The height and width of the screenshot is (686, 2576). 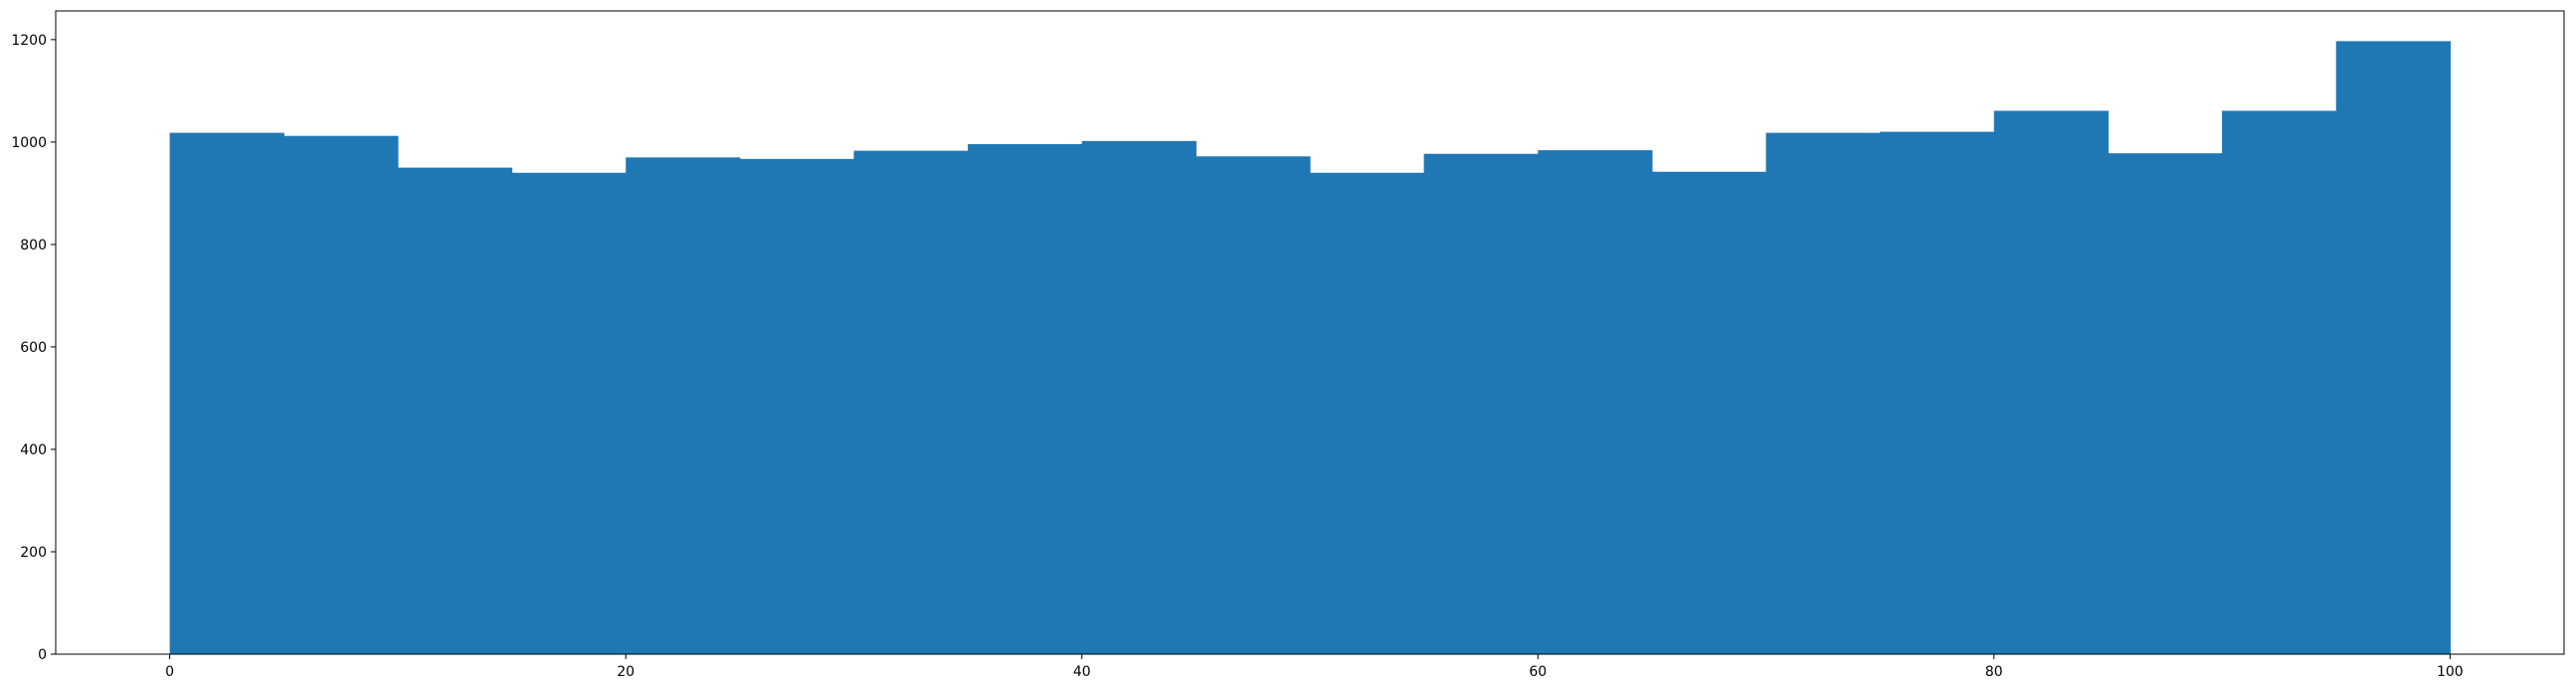 What do you see at coordinates (169, 672) in the screenshot?
I see `x-tick-label: 0` at bounding box center [169, 672].